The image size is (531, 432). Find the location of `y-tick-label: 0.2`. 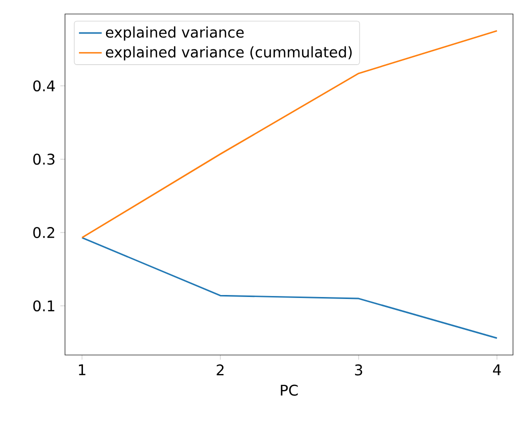

y-tick-label: 0.2 is located at coordinates (43, 232).